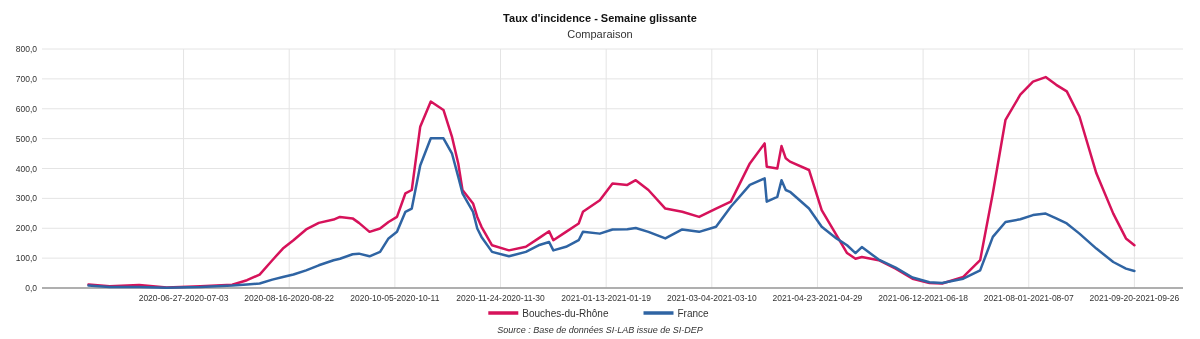 The image size is (1200, 339). What do you see at coordinates (26, 78) in the screenshot?
I see `y-tick-label: 700,0` at bounding box center [26, 78].